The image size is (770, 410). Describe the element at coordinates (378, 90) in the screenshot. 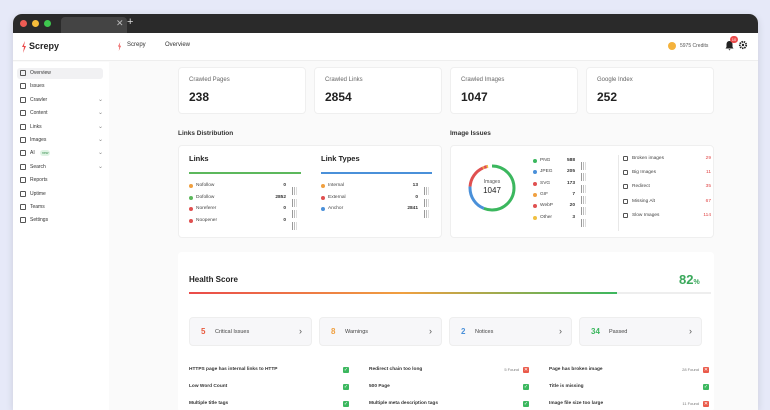

I see `stat-card-crawled-links: Crawled Links 2854` at that location.